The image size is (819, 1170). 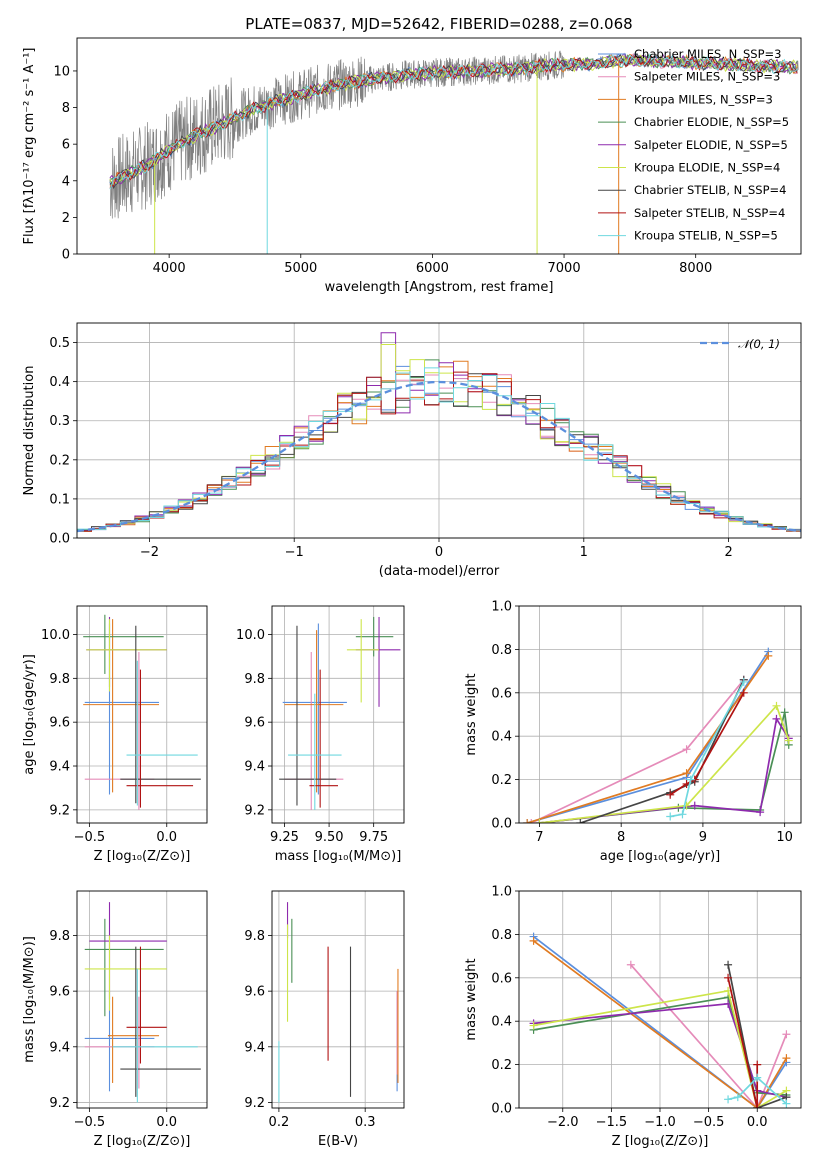 I want to click on y-tick-label: 4, so click(x=66, y=181).